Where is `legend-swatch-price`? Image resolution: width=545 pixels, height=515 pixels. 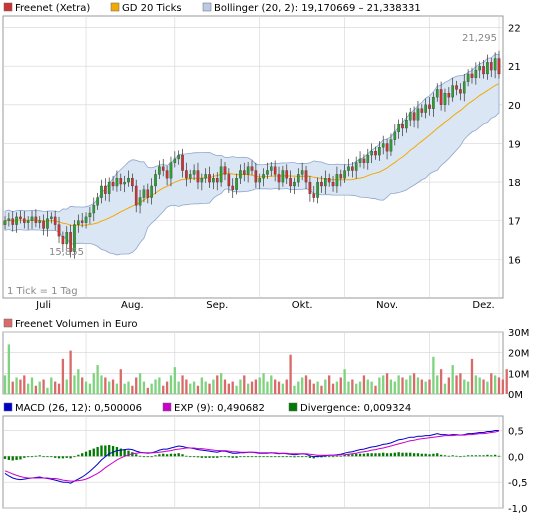
legend-swatch-price is located at coordinates (8, 7).